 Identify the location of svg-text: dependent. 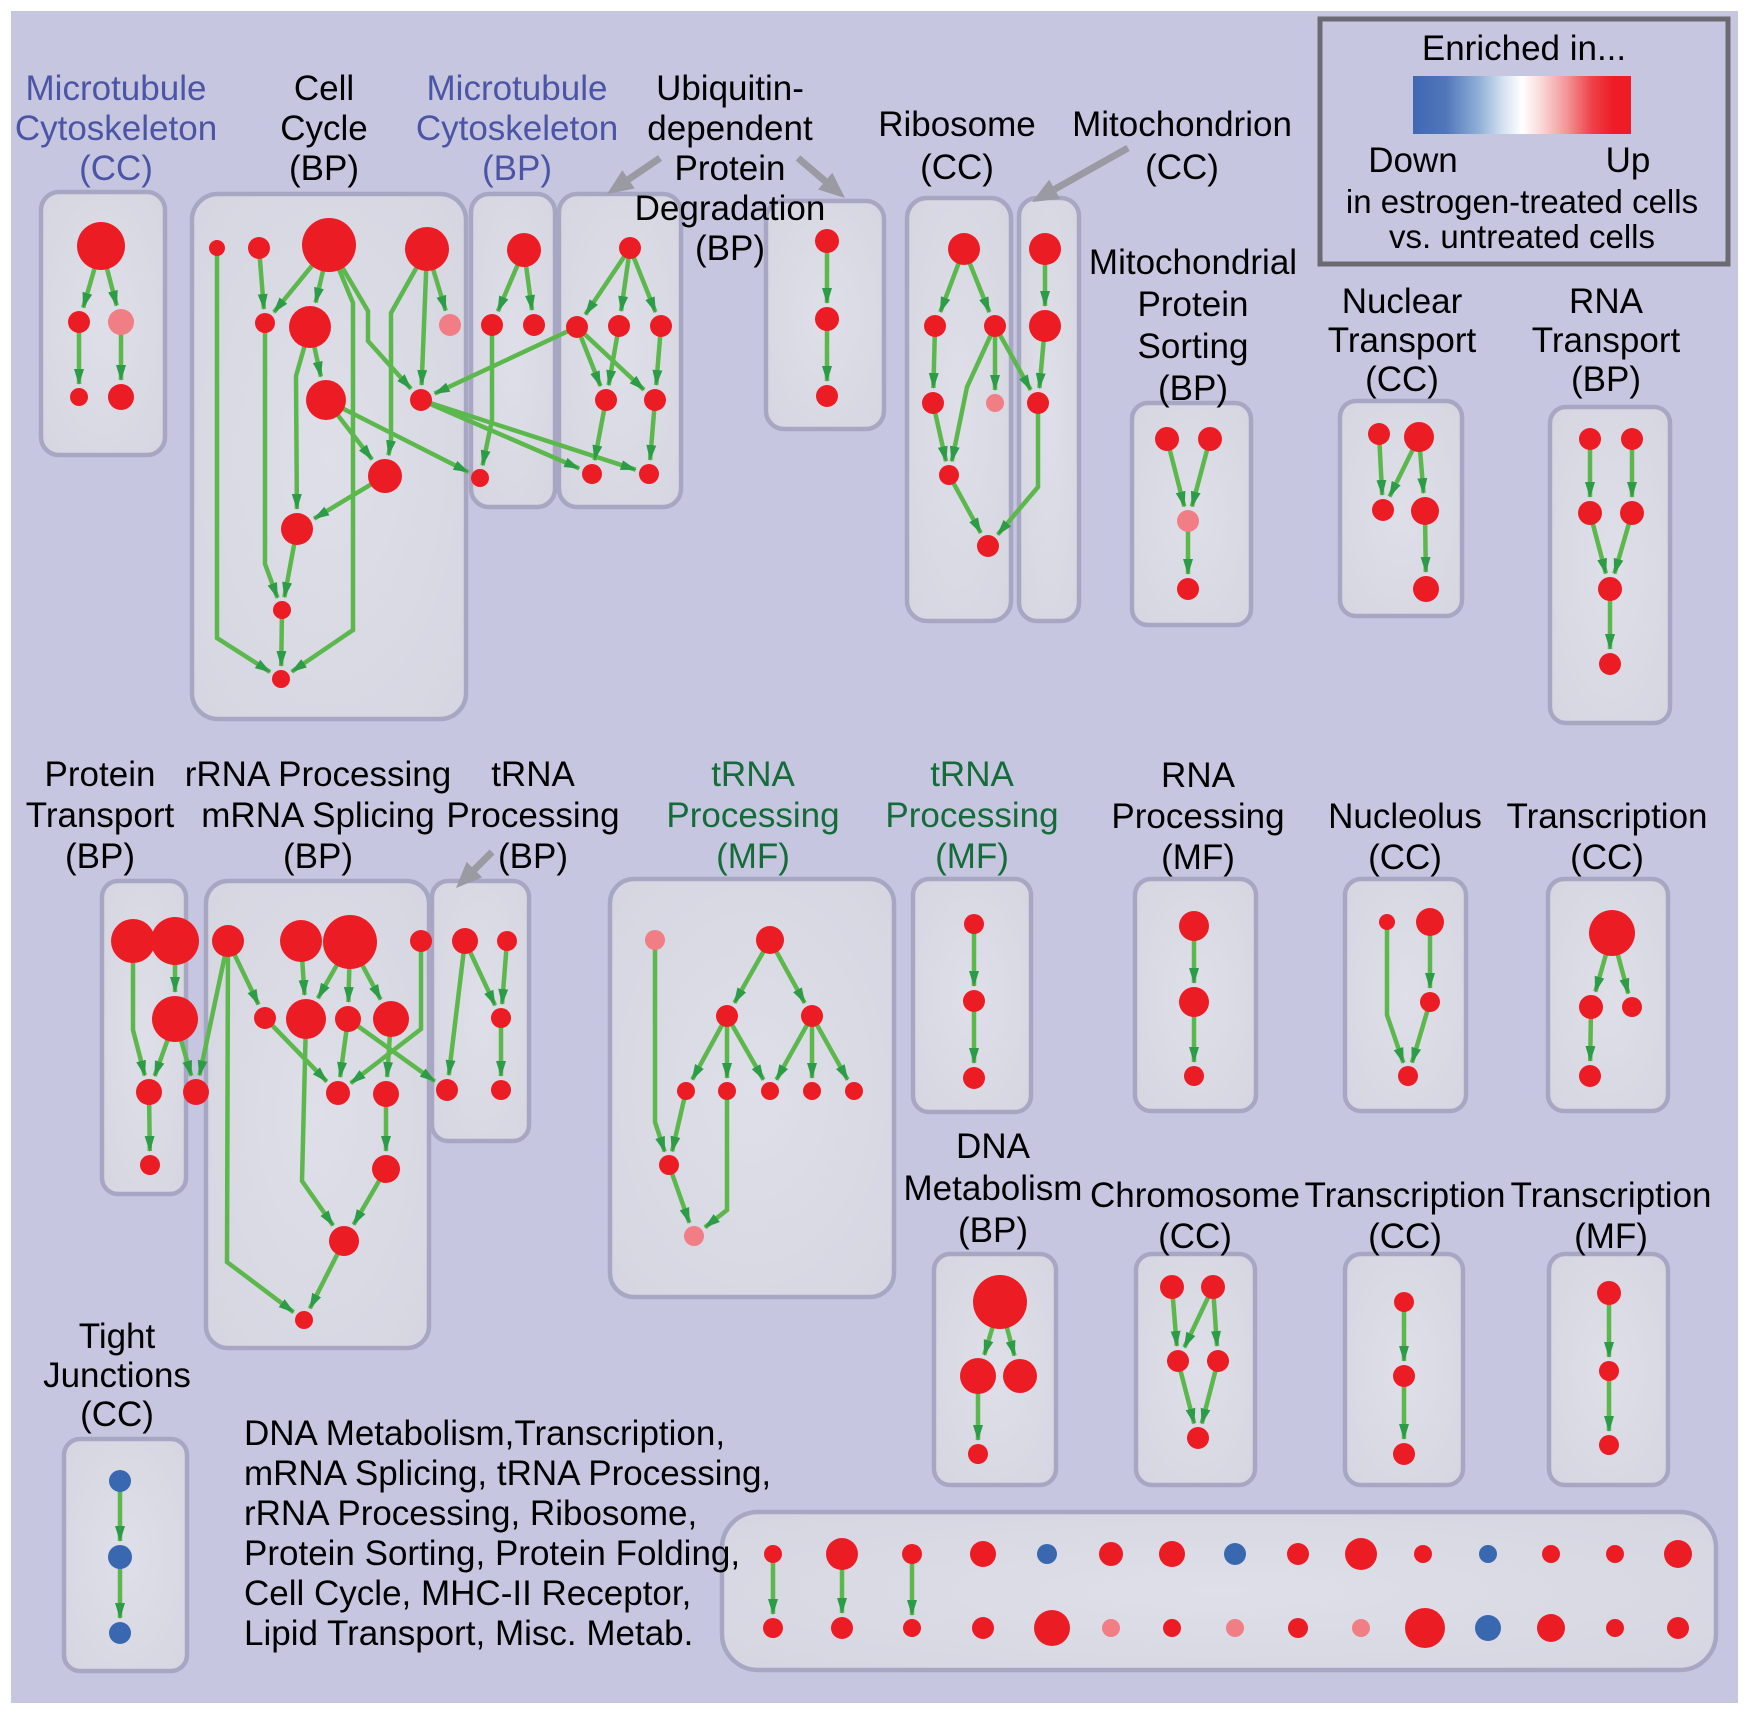
(730, 128).